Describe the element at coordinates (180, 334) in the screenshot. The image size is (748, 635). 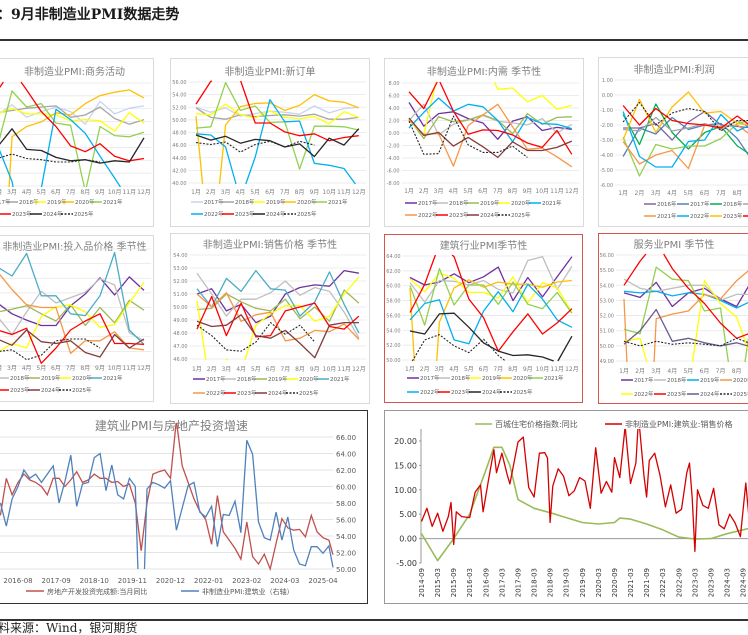
I see `y-tick-label: 48.00` at that location.